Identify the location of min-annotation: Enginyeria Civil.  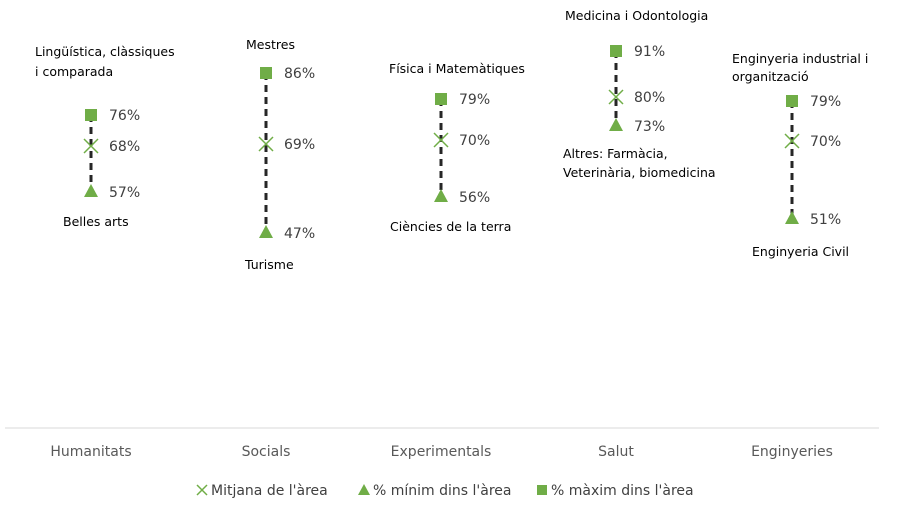
(800, 251).